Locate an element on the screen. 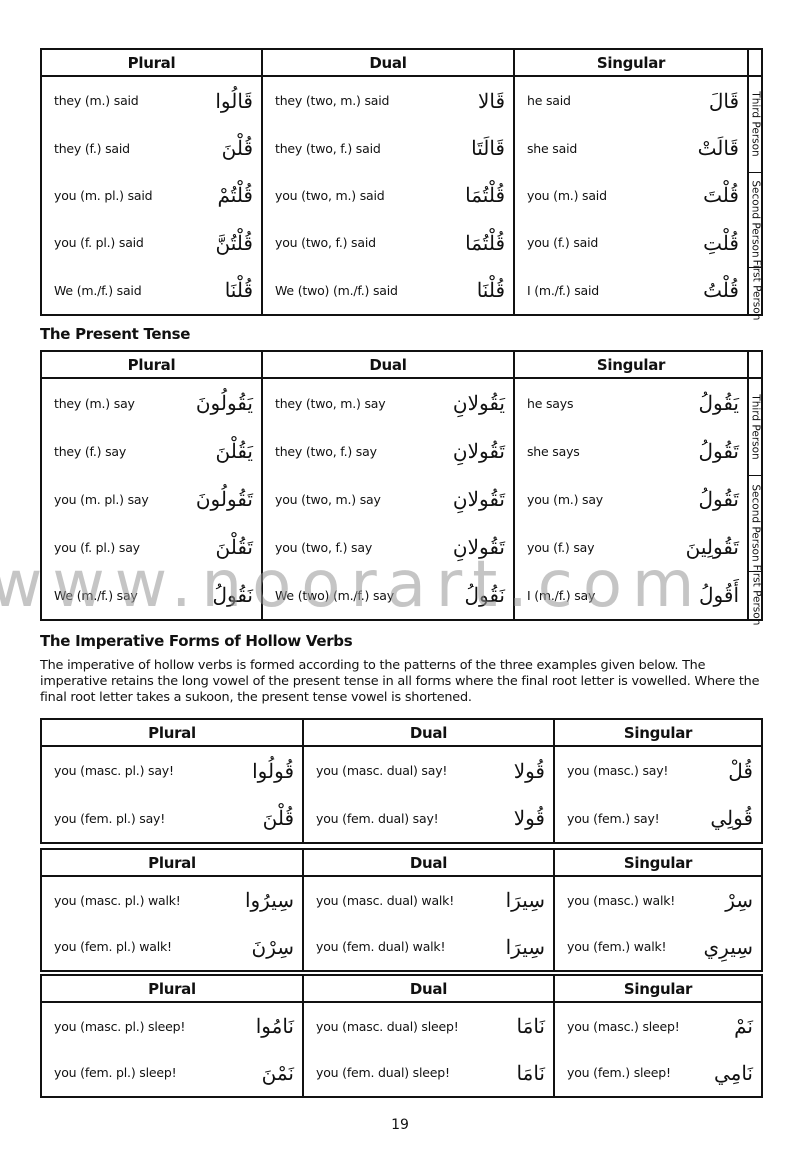  table-cell: they (two, f.) said قَالَتَا is located at coordinates (388, 147).